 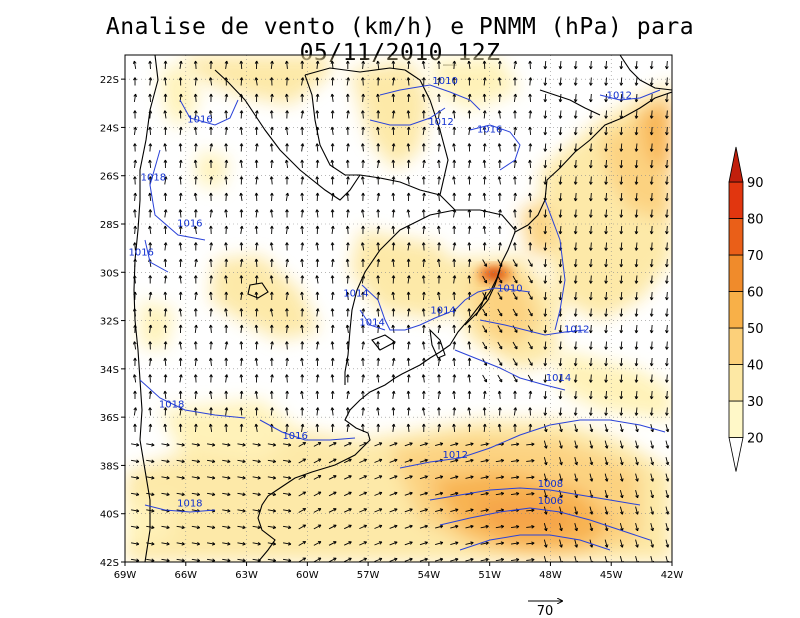 What do you see at coordinates (736, 419) in the screenshot?
I see `colorbar-segment` at bounding box center [736, 419].